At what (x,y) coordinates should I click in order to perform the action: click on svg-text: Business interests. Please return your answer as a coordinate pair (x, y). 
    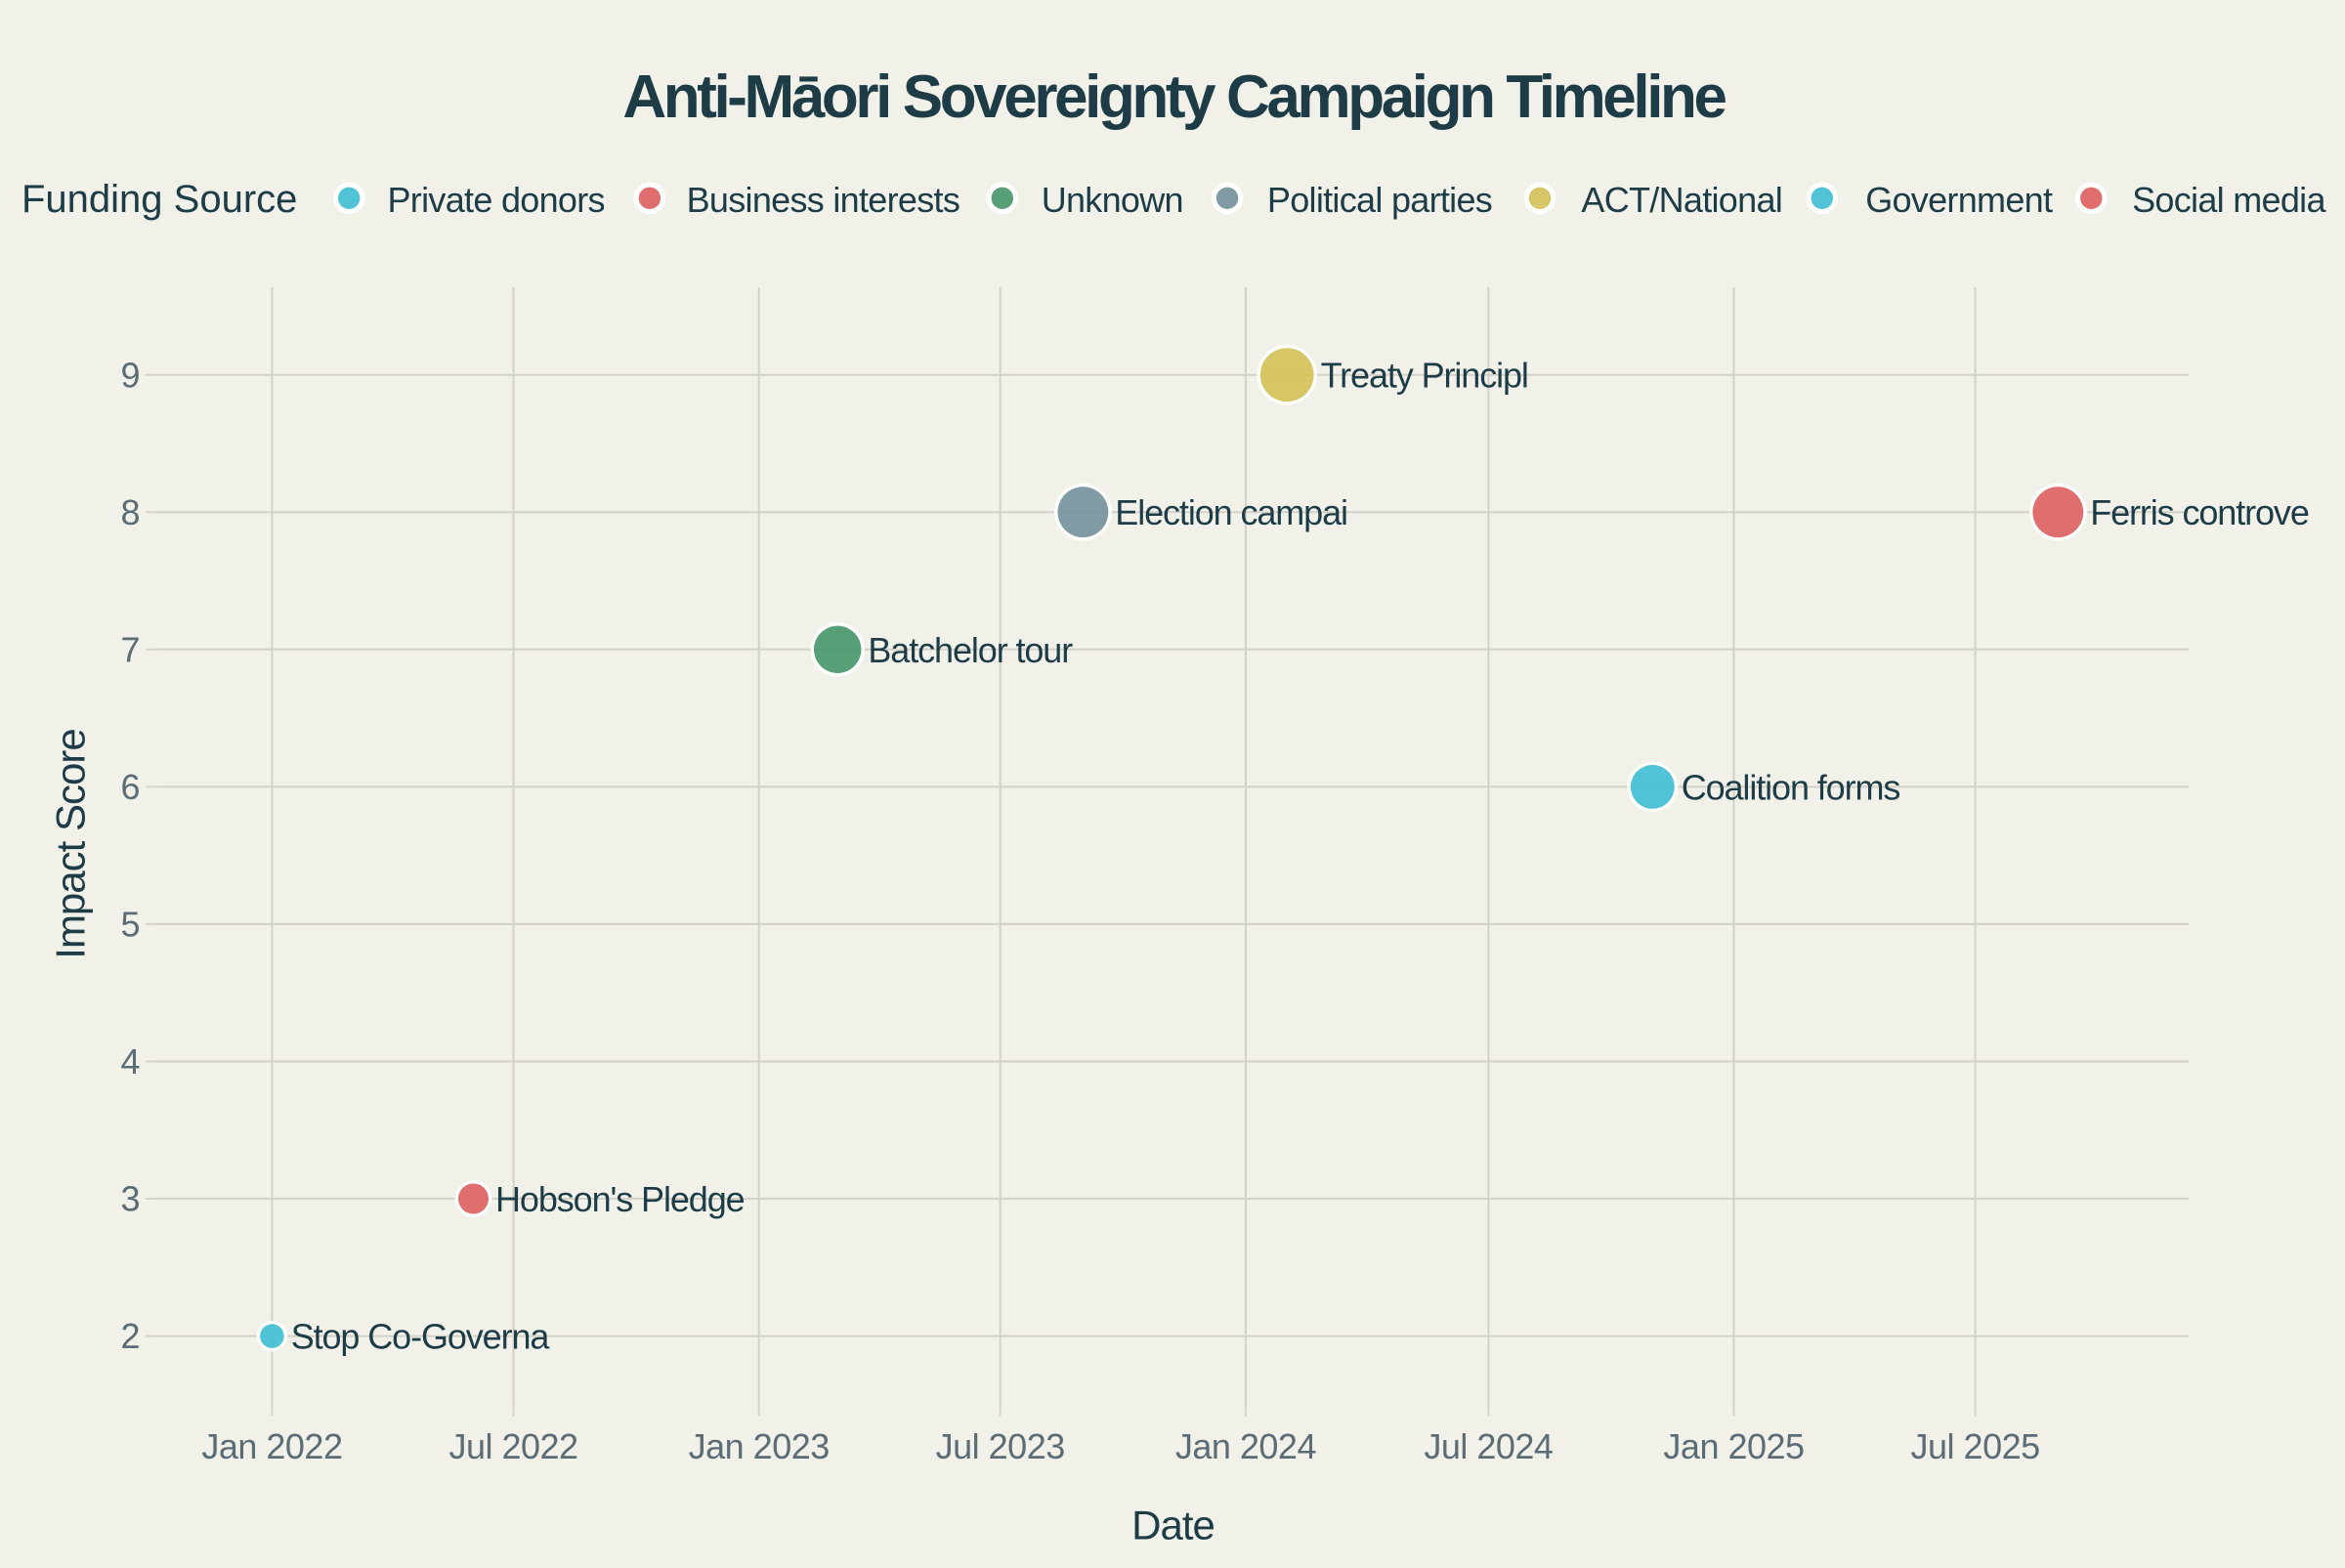
    Looking at the image, I should click on (823, 200).